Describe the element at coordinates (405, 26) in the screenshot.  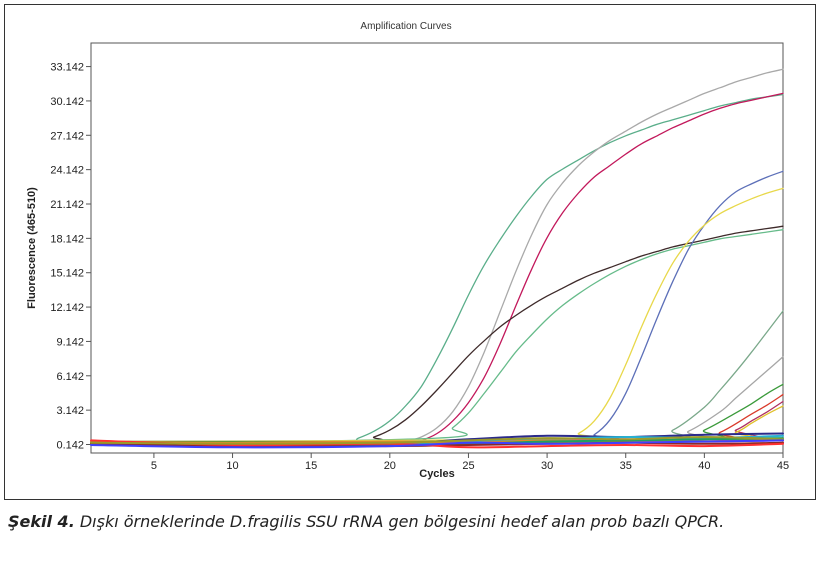
I see `chart-title: Amplification Curves` at that location.